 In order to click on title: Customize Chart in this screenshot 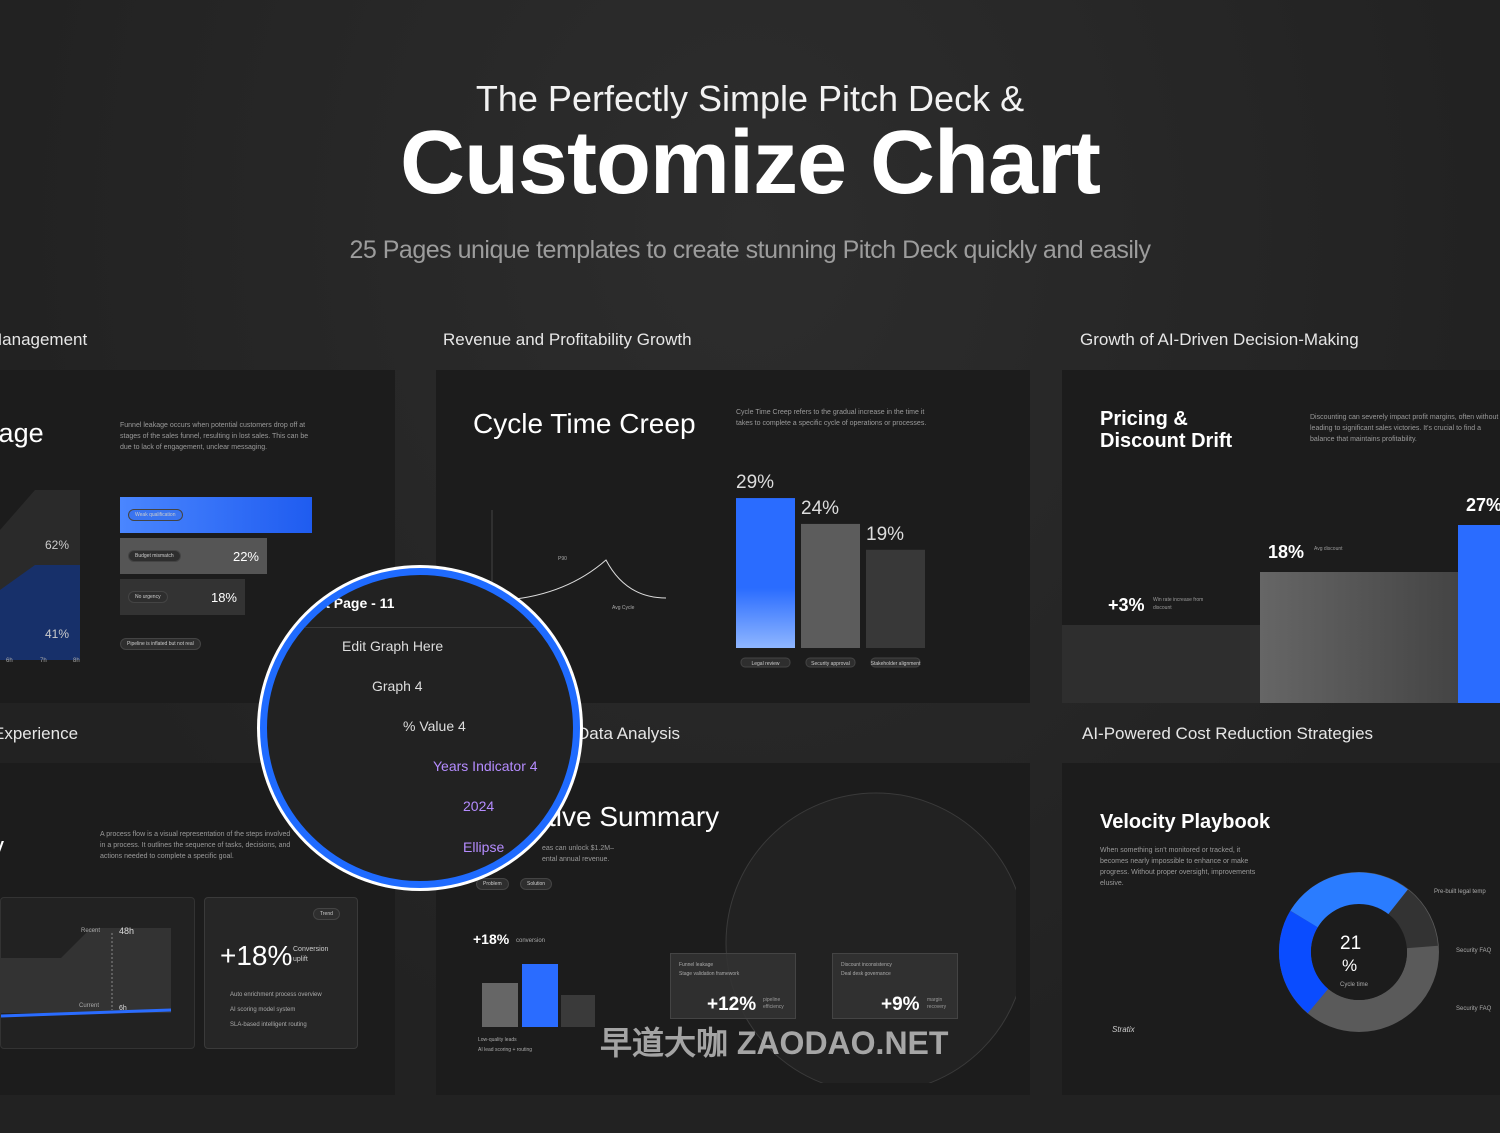, I will do `click(750, 163)`.